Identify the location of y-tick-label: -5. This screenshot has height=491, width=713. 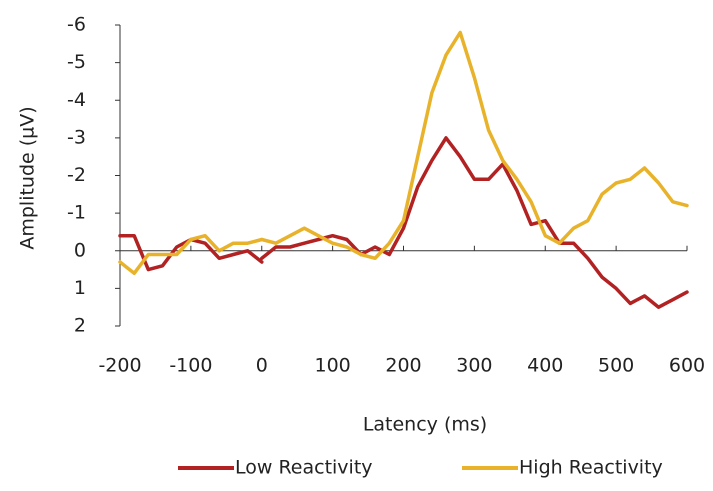
(76, 62).